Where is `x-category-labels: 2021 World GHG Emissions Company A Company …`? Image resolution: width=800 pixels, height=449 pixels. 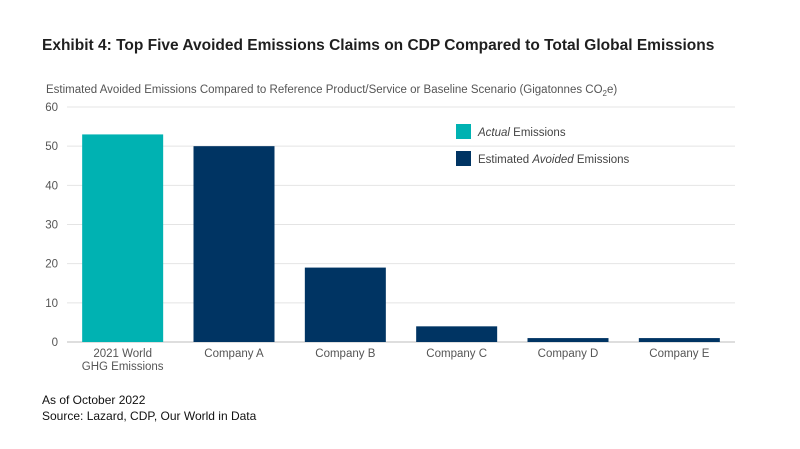 x-category-labels: 2021 World GHG Emissions Company A Company … is located at coordinates (396, 360).